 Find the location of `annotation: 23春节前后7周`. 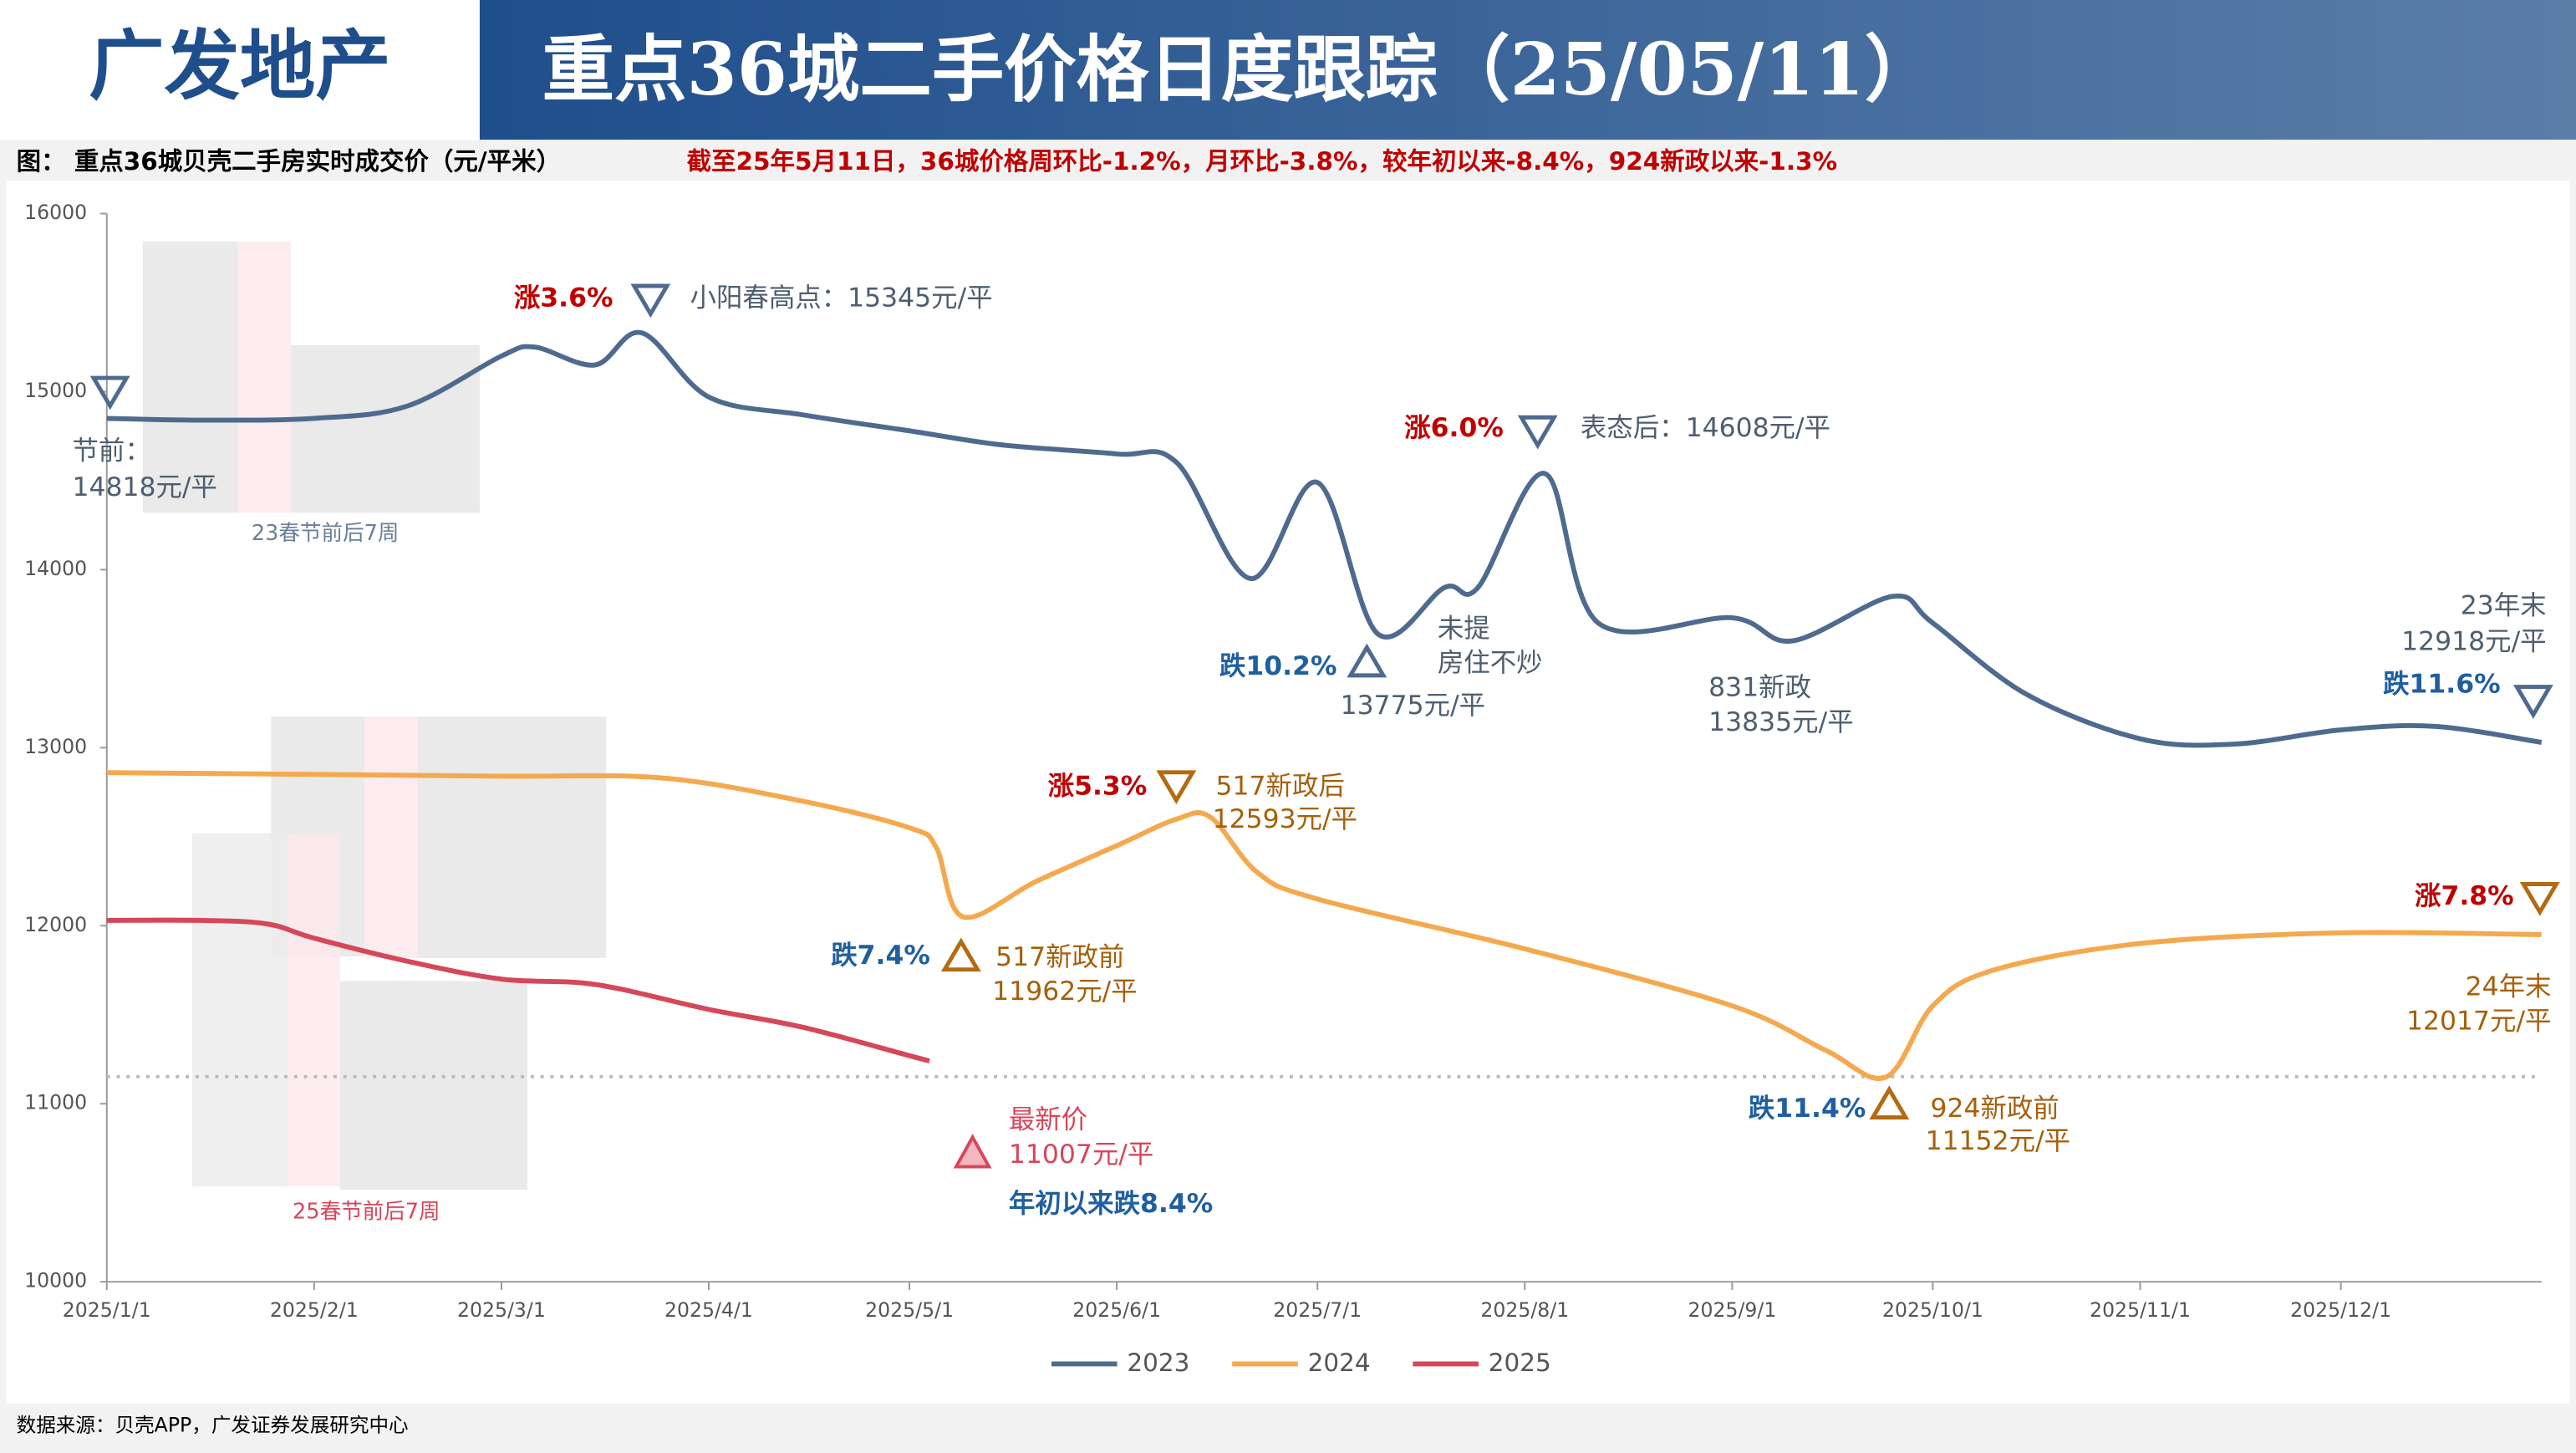

annotation: 23春节前后7周 is located at coordinates (325, 533).